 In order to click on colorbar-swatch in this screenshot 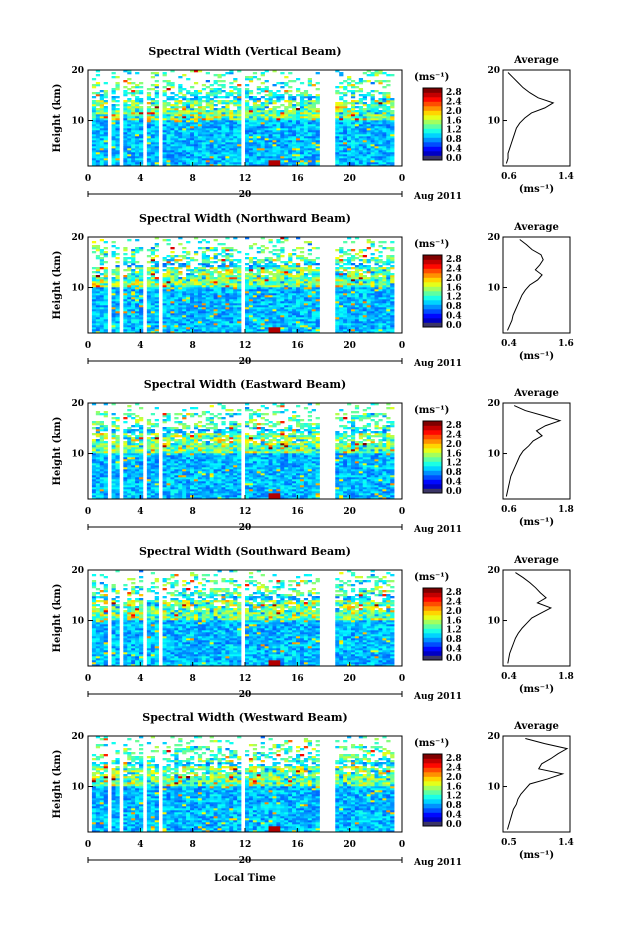, I will do `click(432, 140)`.